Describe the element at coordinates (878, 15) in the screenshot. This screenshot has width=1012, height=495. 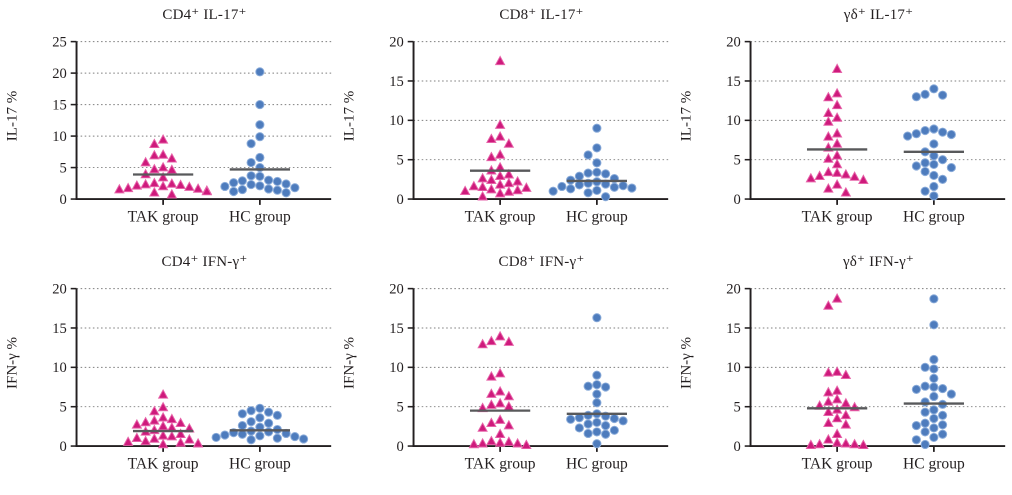
I see `chart-title: γδ⁺ IL-17⁺` at that location.